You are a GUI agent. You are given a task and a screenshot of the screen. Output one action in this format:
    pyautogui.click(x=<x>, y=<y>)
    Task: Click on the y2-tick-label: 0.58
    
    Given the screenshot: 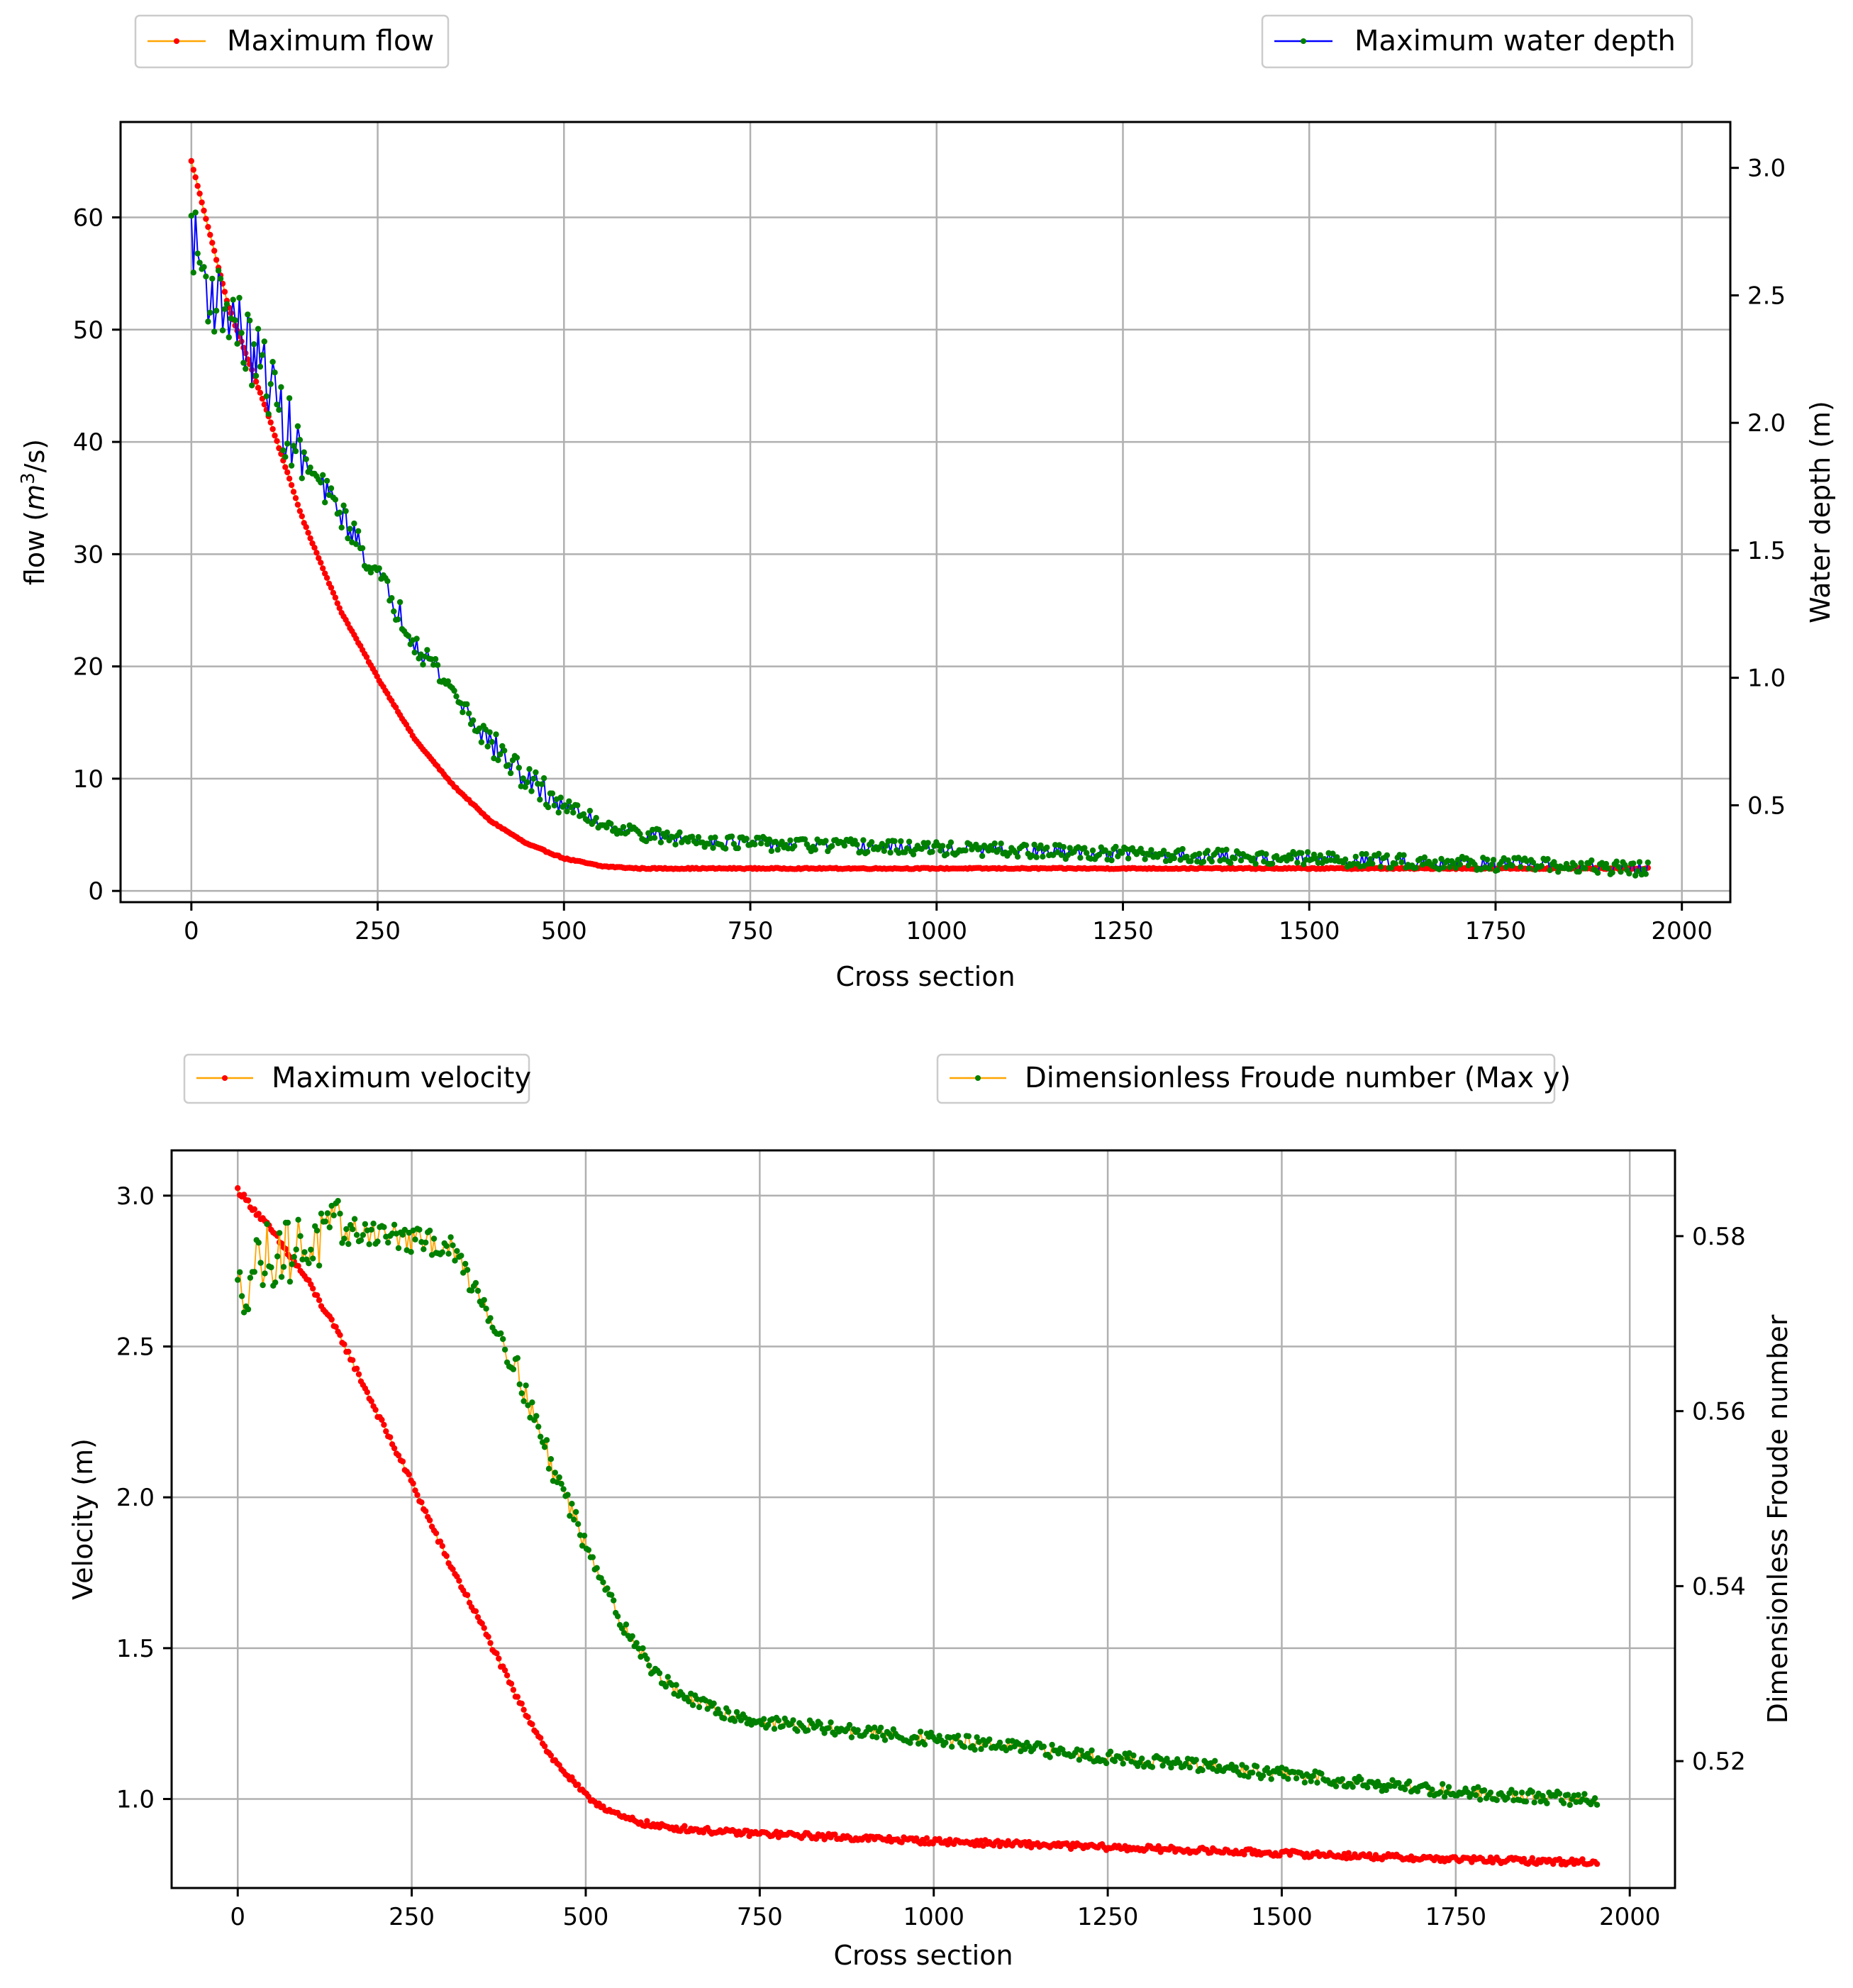 What is the action you would take?
    pyautogui.click(x=1719, y=1237)
    